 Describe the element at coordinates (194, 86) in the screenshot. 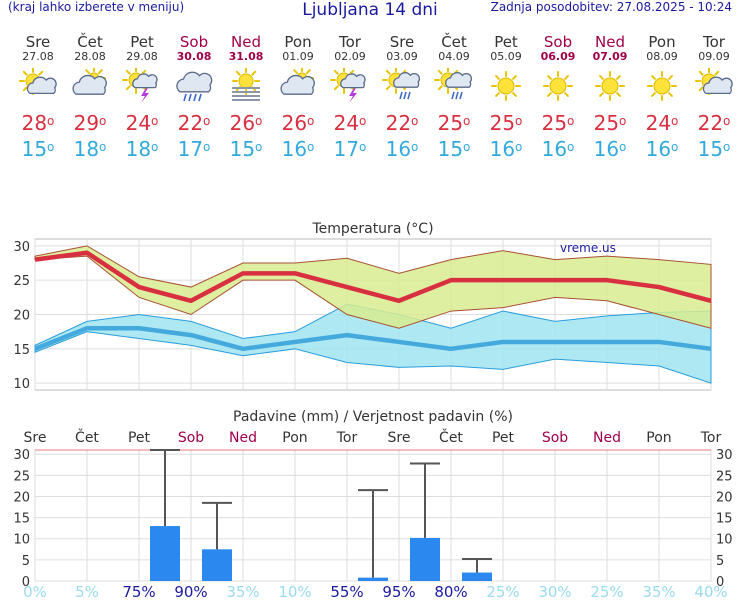

I see `cloud-rain-icon` at that location.